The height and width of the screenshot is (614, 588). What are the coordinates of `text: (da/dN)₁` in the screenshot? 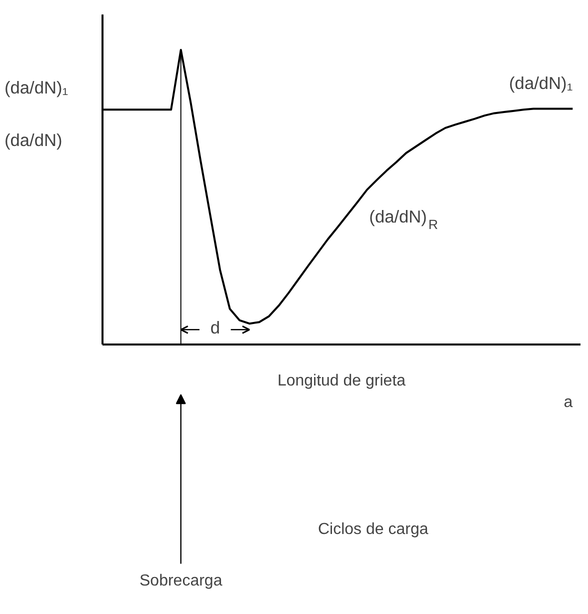 It's located at (36, 88).